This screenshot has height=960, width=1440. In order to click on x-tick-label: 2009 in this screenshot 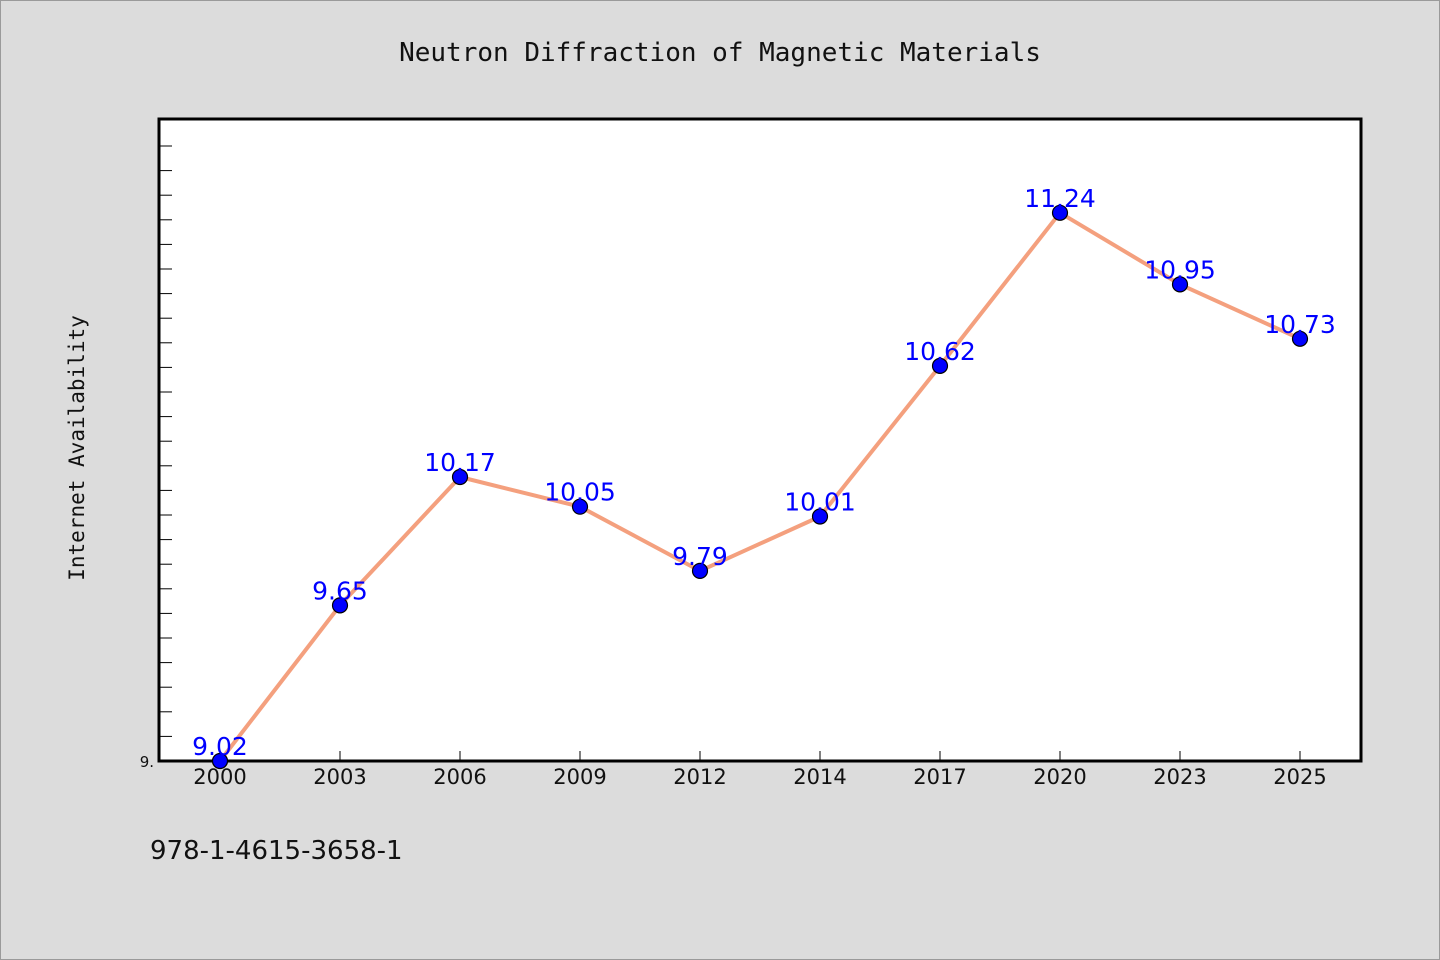, I will do `click(579, 777)`.